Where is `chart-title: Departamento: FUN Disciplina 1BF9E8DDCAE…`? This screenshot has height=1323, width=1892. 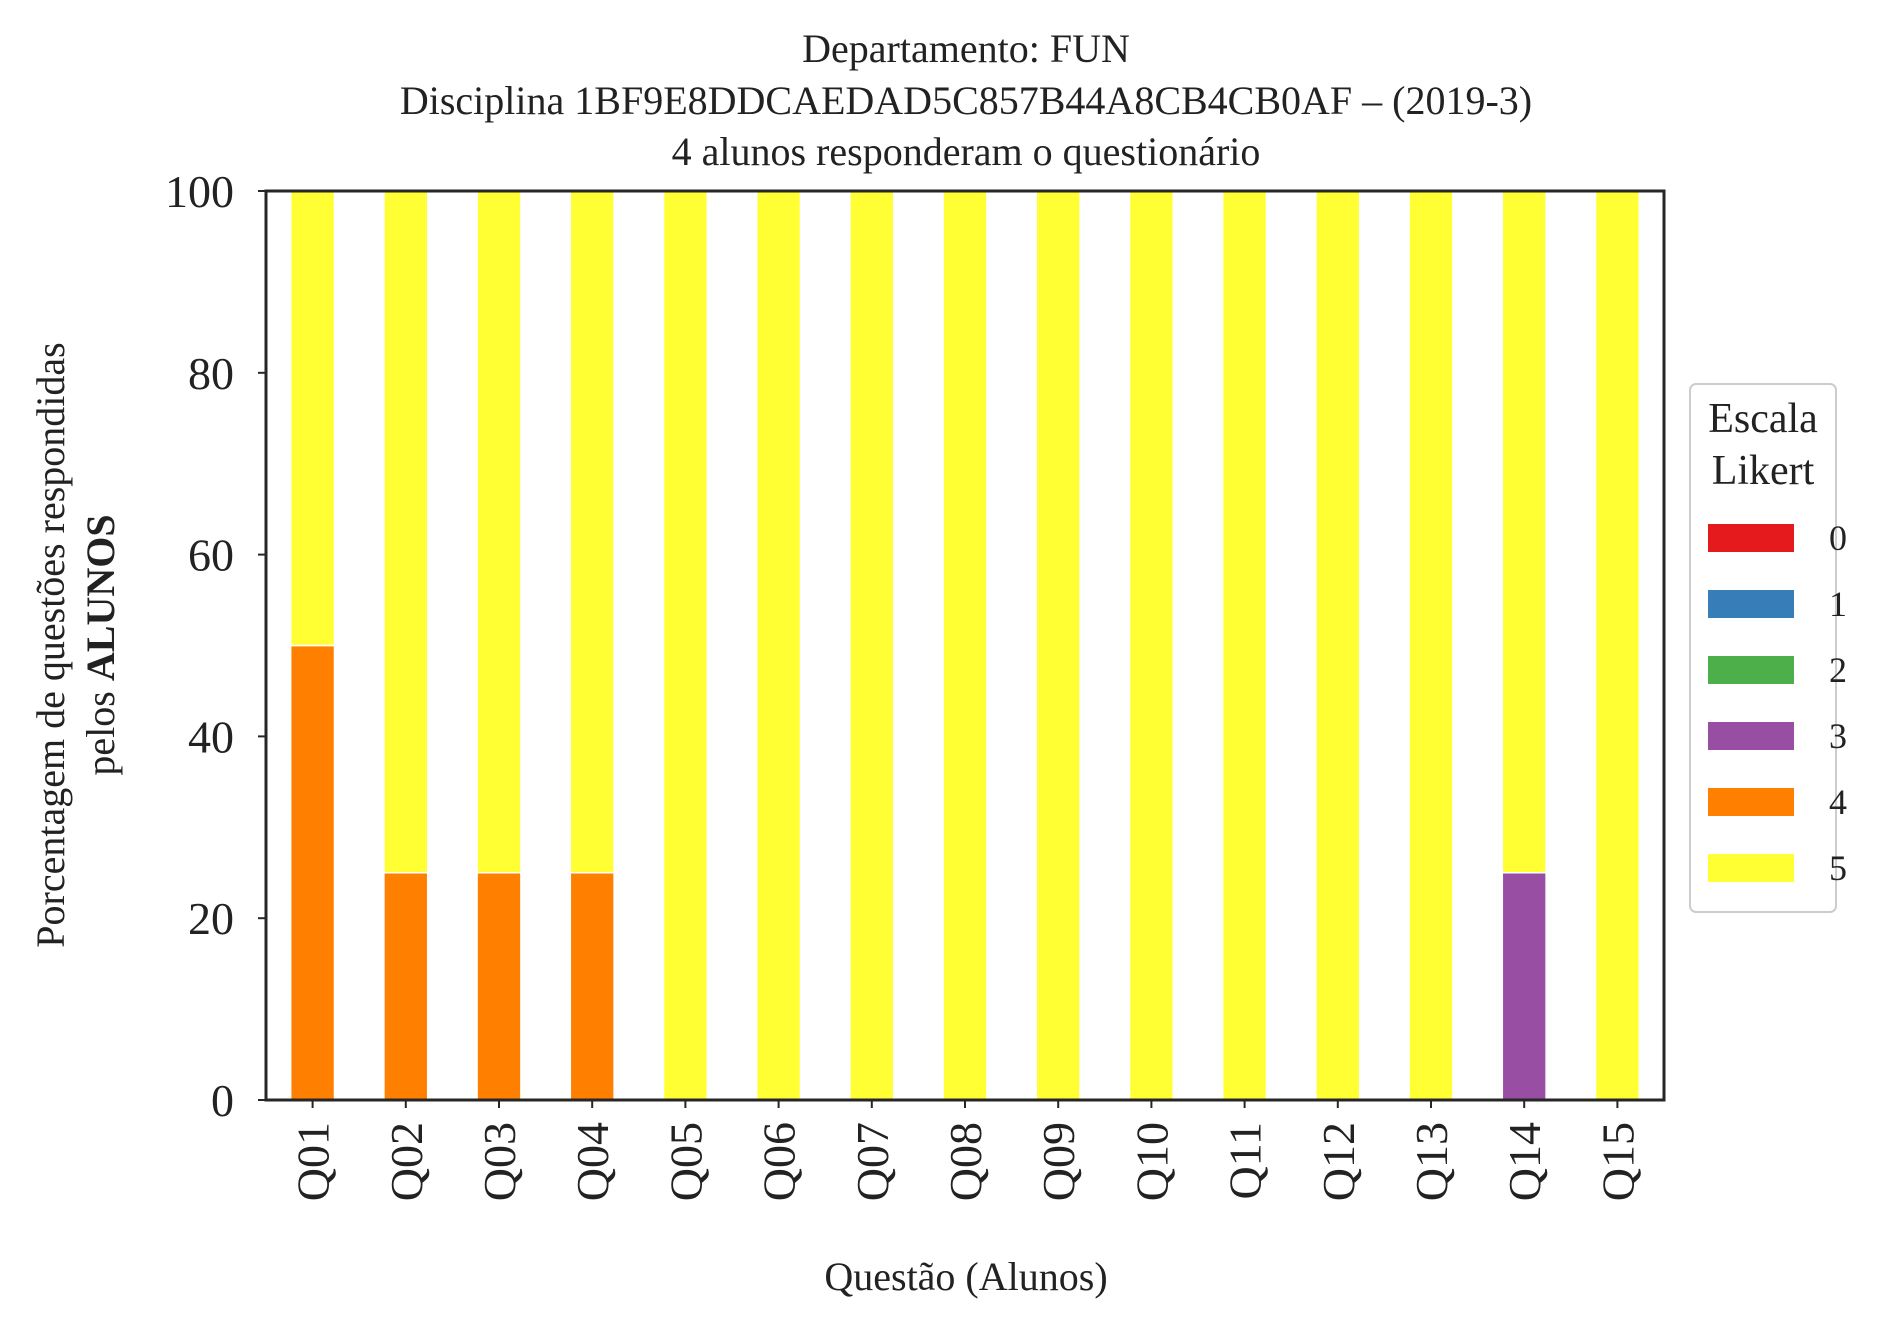 chart-title: Departamento: FUN Disciplina 1BF9E8DDCAE… is located at coordinates (966, 100).